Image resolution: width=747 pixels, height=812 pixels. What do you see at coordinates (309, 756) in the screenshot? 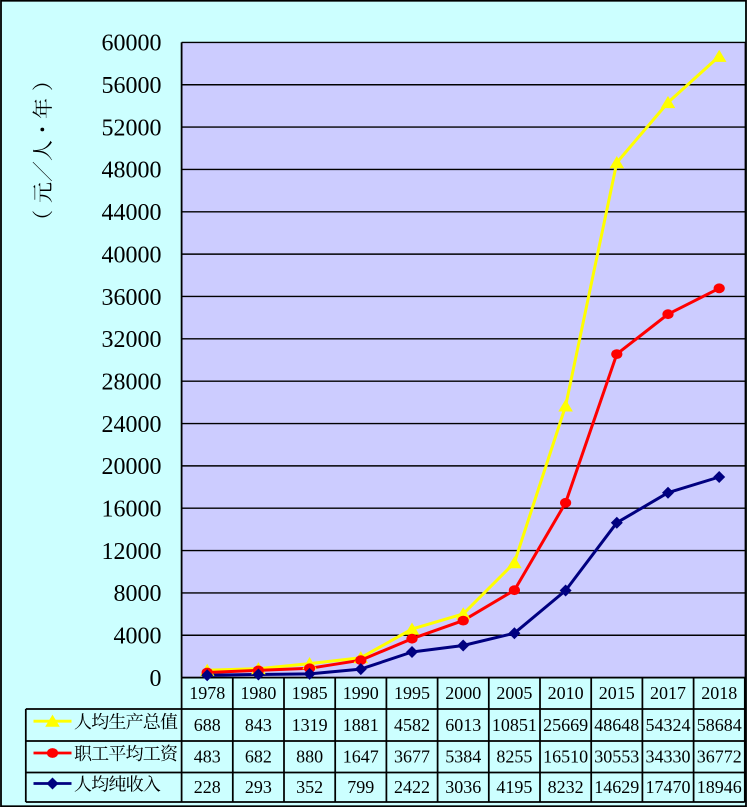
I see `svg-text: 880` at bounding box center [309, 756].